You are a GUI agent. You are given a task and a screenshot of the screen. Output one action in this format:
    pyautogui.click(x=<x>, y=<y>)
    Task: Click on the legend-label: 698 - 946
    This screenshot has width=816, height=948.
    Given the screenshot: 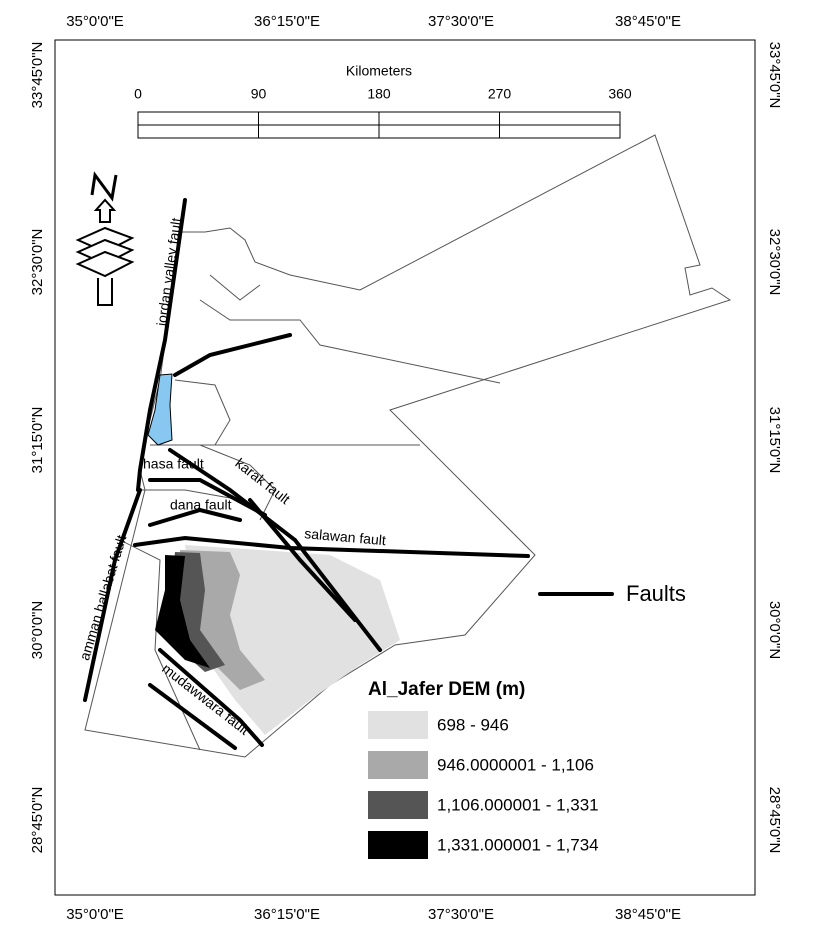 What is the action you would take?
    pyautogui.click(x=473, y=724)
    